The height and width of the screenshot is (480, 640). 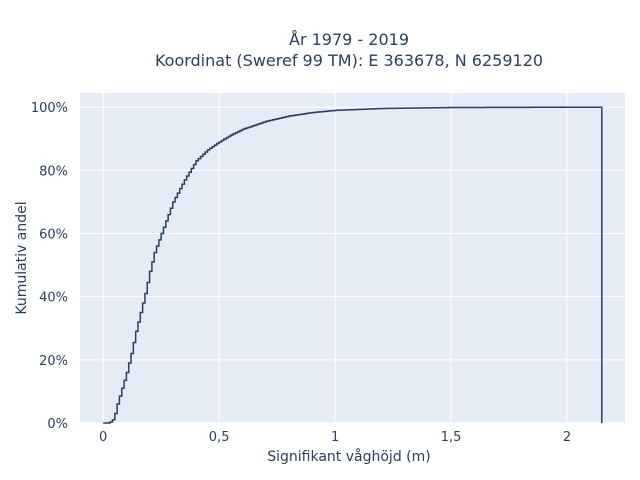 I want to click on x-tick-label: 1, so click(x=335, y=437).